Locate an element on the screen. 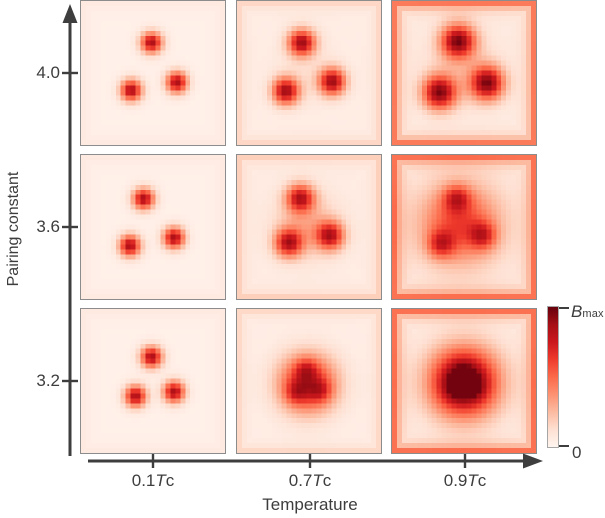 The height and width of the screenshot is (518, 605). y-tick-label-3.2: 3.2 is located at coordinates (48, 380).